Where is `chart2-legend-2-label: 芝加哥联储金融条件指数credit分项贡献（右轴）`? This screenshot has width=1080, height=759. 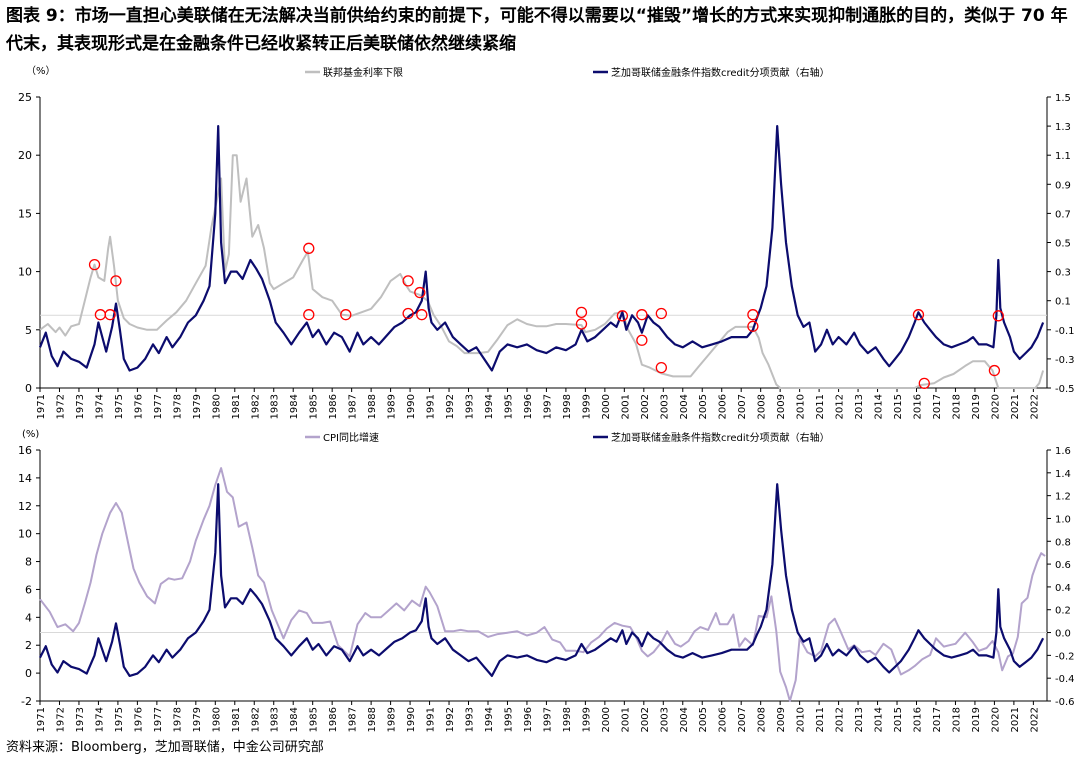
chart2-legend-2-label: 芝加哥联储金融条件指数credit分项贡献（右轴） is located at coordinates (720, 437).